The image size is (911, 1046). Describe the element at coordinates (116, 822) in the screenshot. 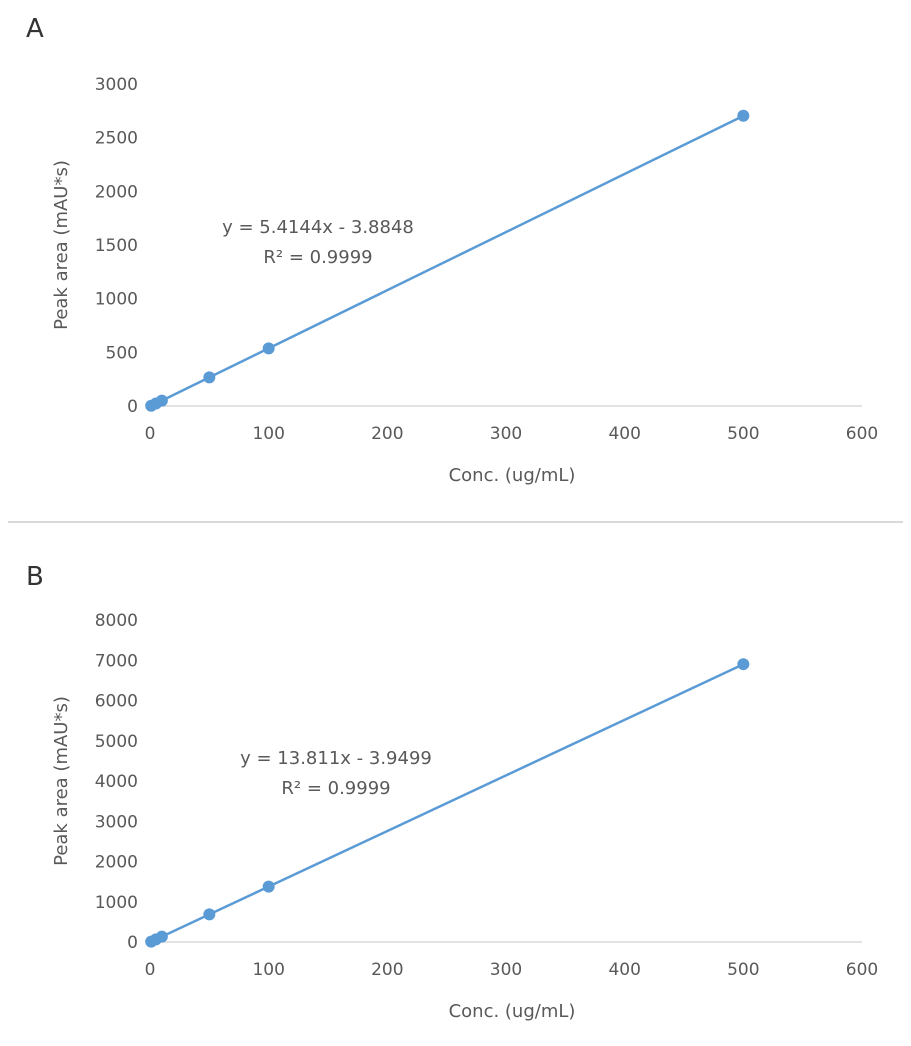

I see `chart-b-y-tick-label: 3000` at that location.